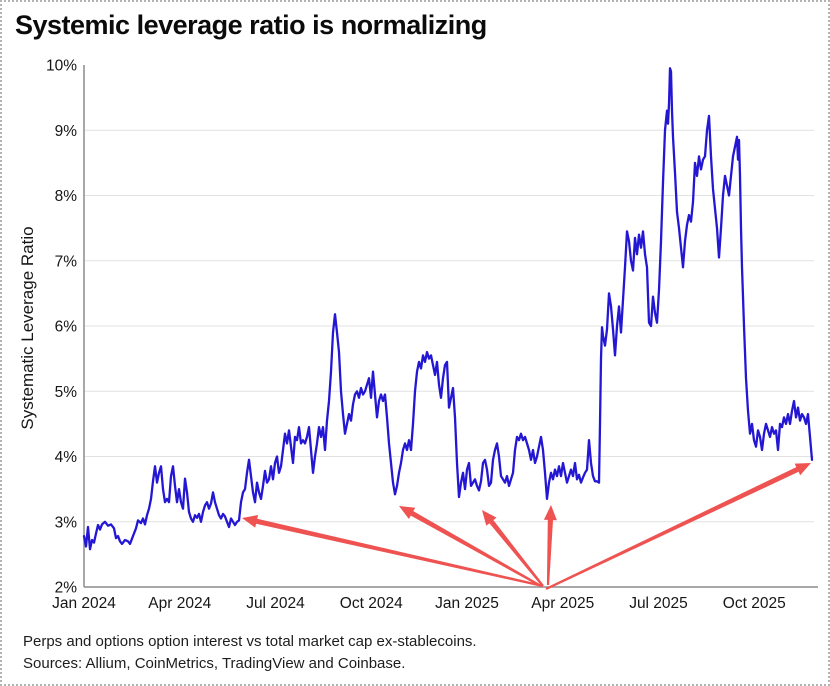  What do you see at coordinates (84, 603) in the screenshot?
I see `x-tick-label: Jan 2024` at bounding box center [84, 603].